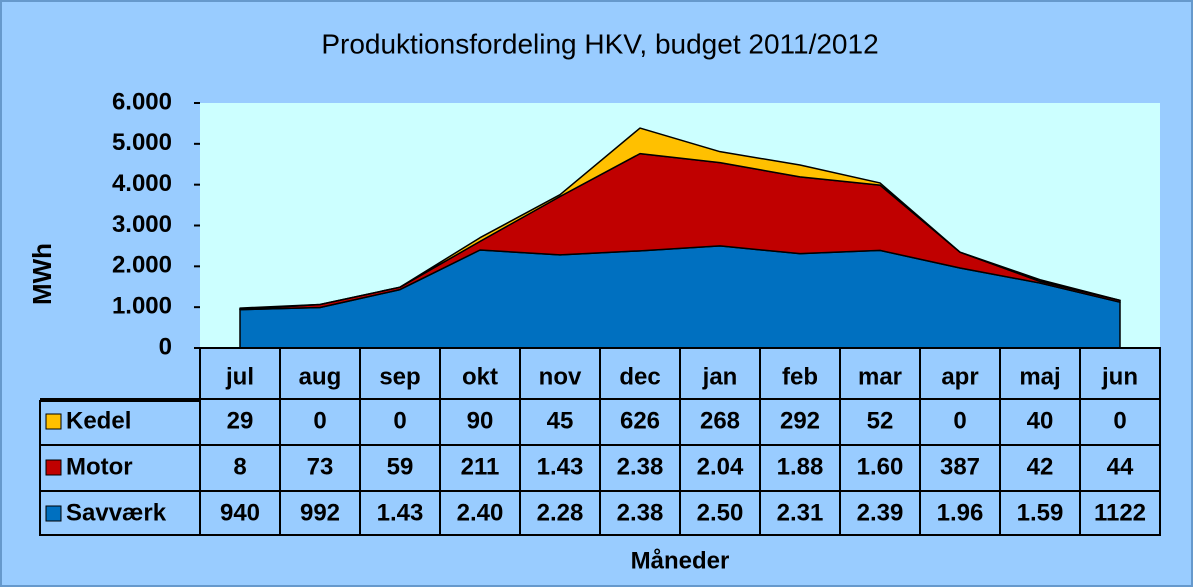  What do you see at coordinates (99, 466) in the screenshot?
I see `legend-label: Motor` at bounding box center [99, 466].